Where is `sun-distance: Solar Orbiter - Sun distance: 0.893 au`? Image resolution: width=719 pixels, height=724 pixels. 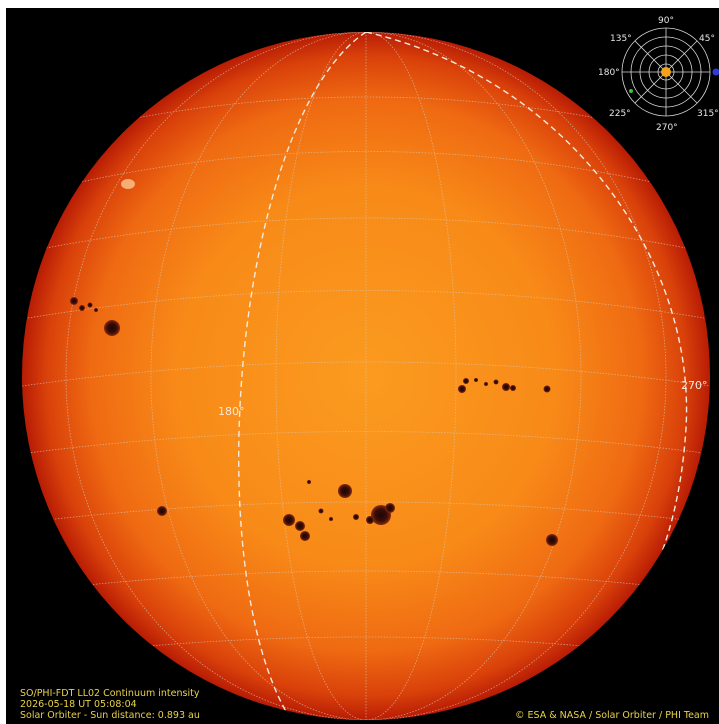 sun-distance: Solar Orbiter - Sun distance: 0.893 au is located at coordinates (110, 715).